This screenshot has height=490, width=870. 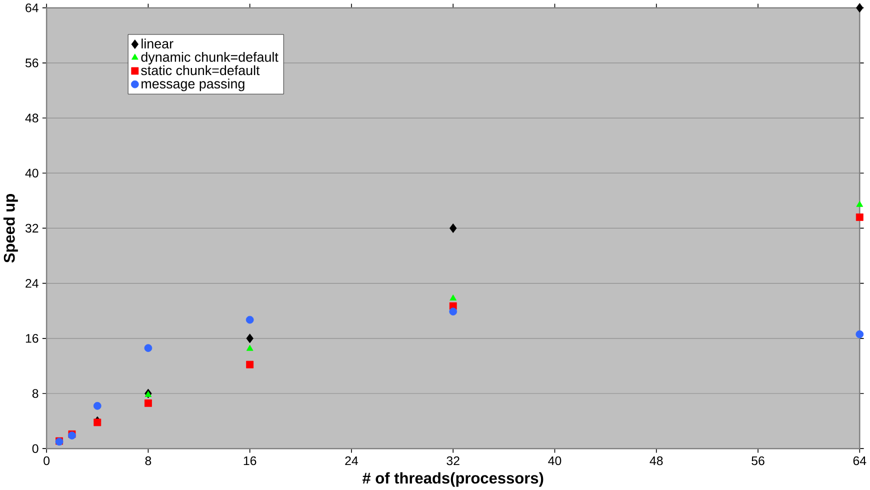 What do you see at coordinates (250, 461) in the screenshot?
I see `x-tick-label: 16` at bounding box center [250, 461].